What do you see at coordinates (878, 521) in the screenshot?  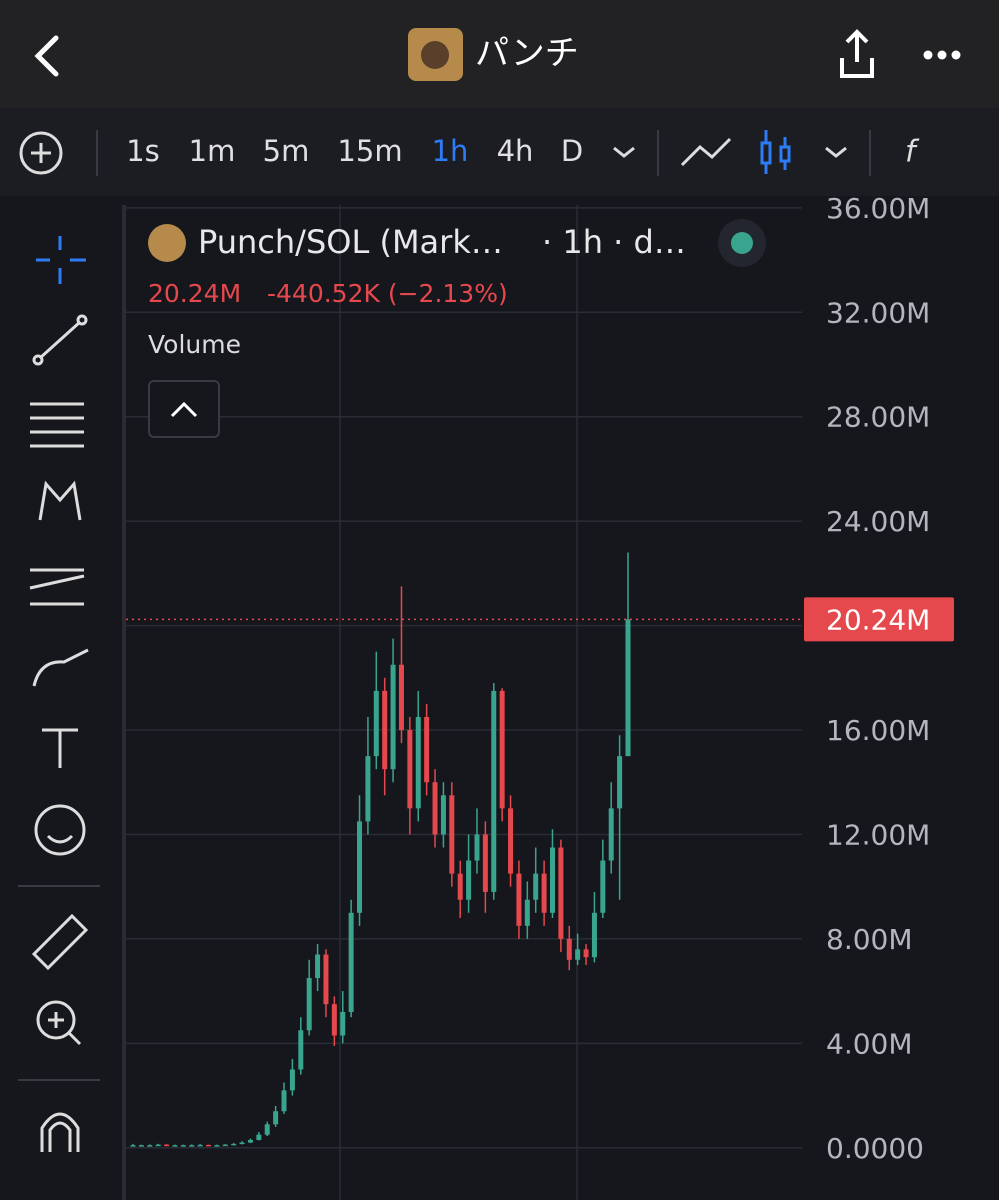 I see `y-tick-label: 24.00M` at bounding box center [878, 521].